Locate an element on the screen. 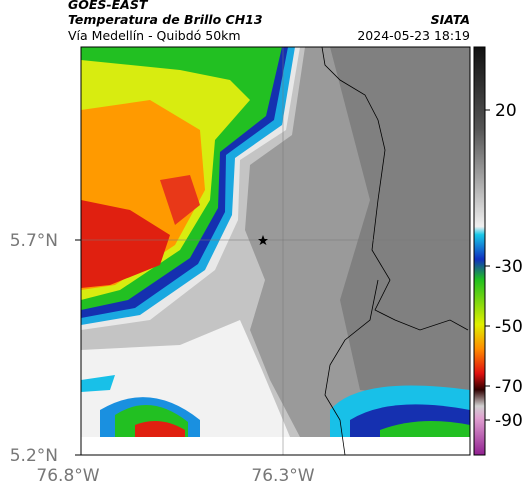 This screenshot has height=491, width=526. timestamp: 2024-05-23 18:19 is located at coordinates (413, 35).